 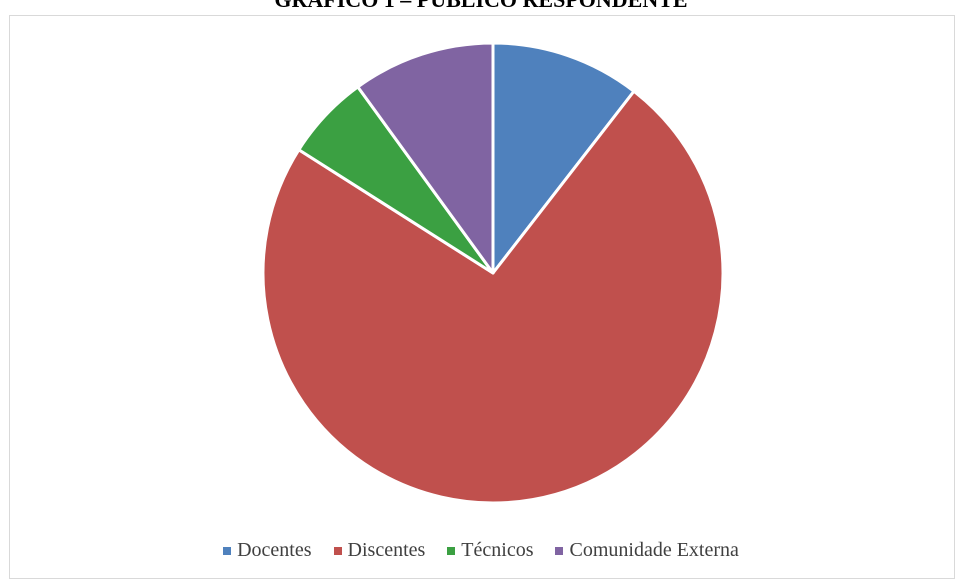 I want to click on legend-item-discentes: Discentes, so click(x=379, y=550).